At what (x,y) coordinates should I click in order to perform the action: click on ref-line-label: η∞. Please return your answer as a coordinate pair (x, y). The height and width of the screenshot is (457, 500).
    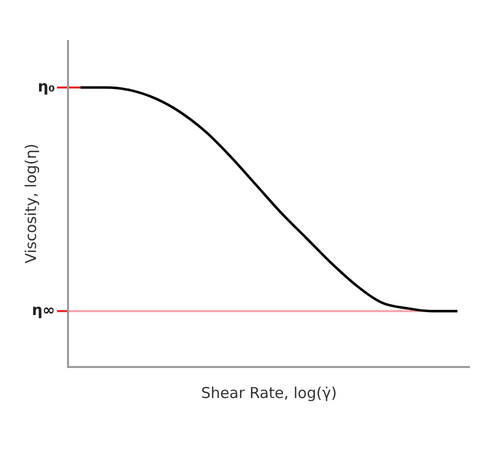
    Looking at the image, I should click on (43, 309).